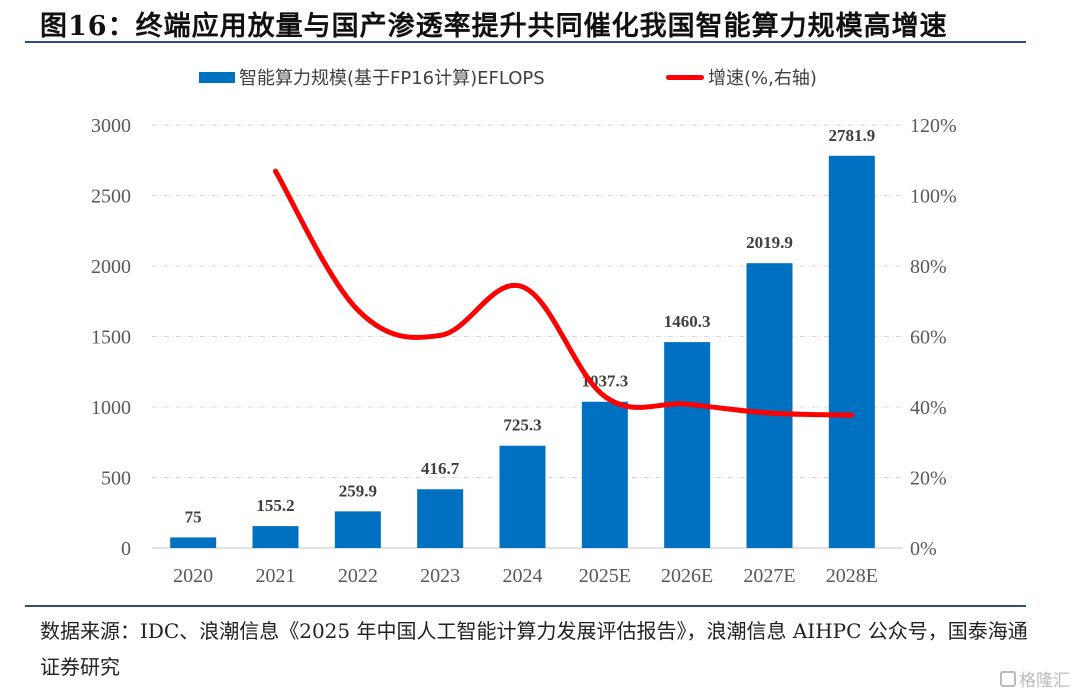 The height and width of the screenshot is (695, 1080). Describe the element at coordinates (392, 78) in the screenshot. I see `legend-bar-label: 智能算力规模(基于FP16计算)EFLOPS` at that location.